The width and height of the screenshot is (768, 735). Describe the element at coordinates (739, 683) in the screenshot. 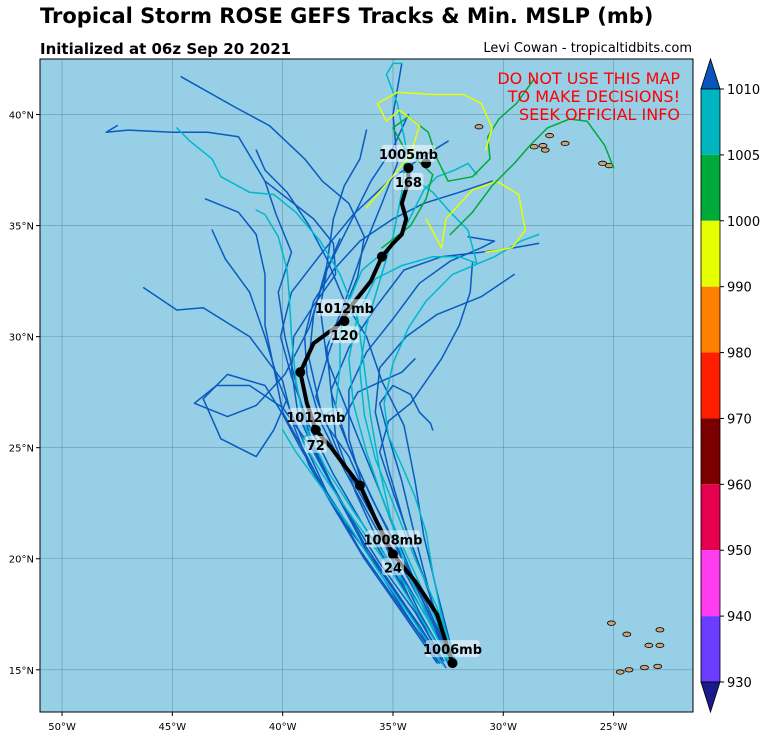

I see `colorbar-level-label: 930` at that location.